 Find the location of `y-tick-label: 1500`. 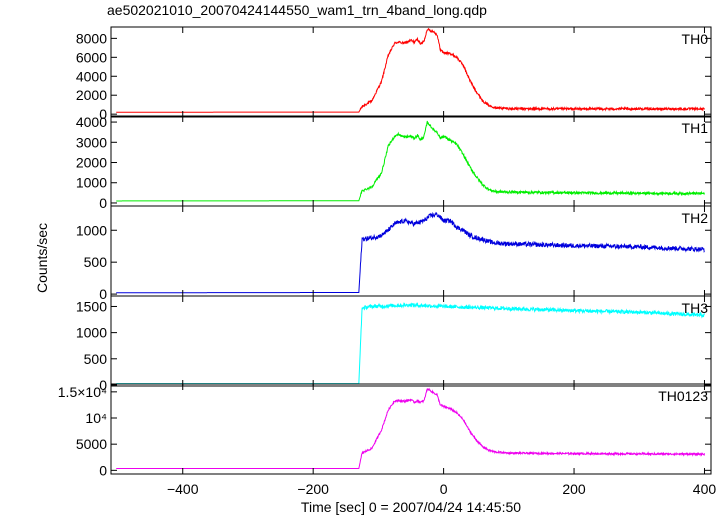

y-tick-label: 1500 is located at coordinates (91, 306).